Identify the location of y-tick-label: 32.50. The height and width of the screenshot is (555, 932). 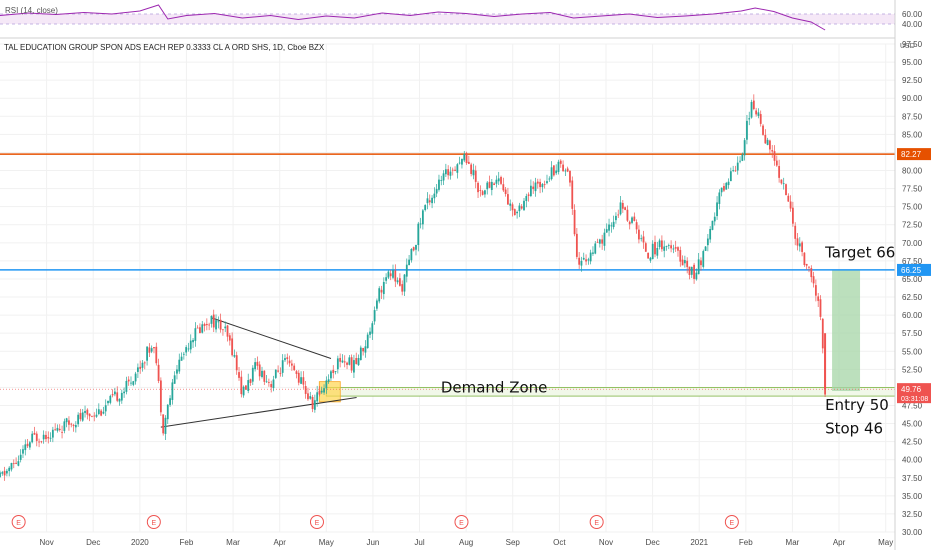
(912, 514).